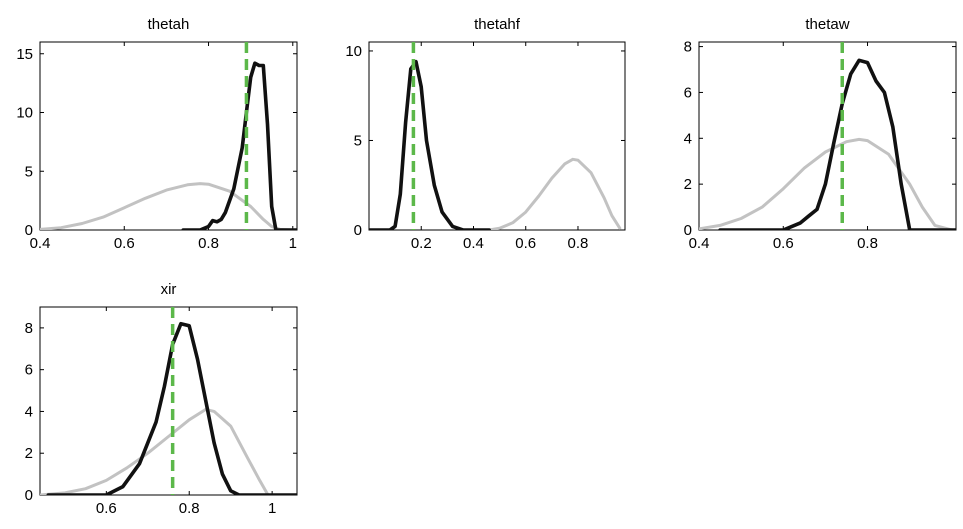 The width and height of the screenshot is (963, 529). I want to click on subplot-xir: xir 0.6 0.8 1 0 2 4 6 8, so click(161, 399).